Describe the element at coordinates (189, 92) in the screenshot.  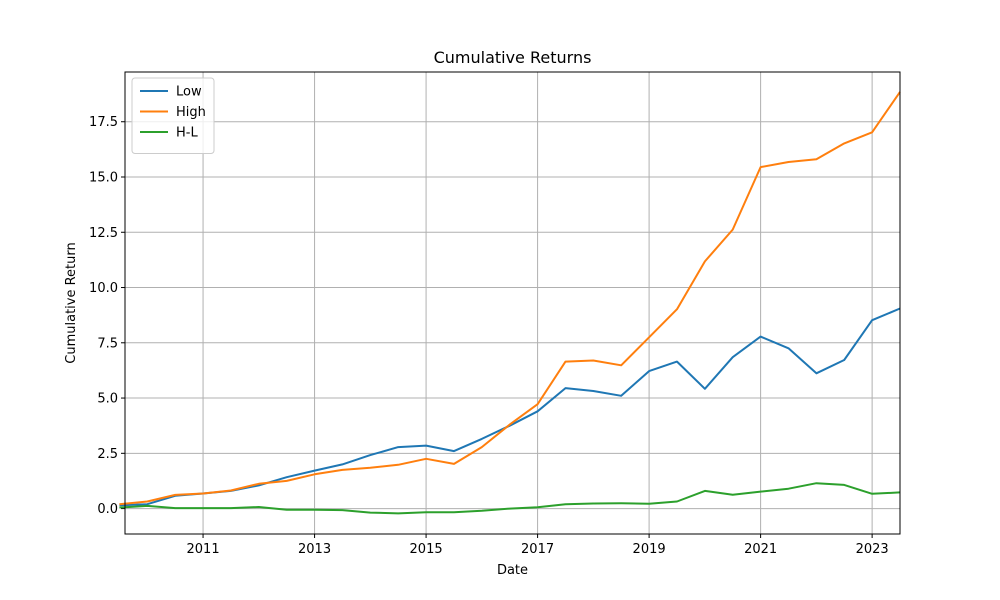
I see `legend-label-low: Low` at that location.